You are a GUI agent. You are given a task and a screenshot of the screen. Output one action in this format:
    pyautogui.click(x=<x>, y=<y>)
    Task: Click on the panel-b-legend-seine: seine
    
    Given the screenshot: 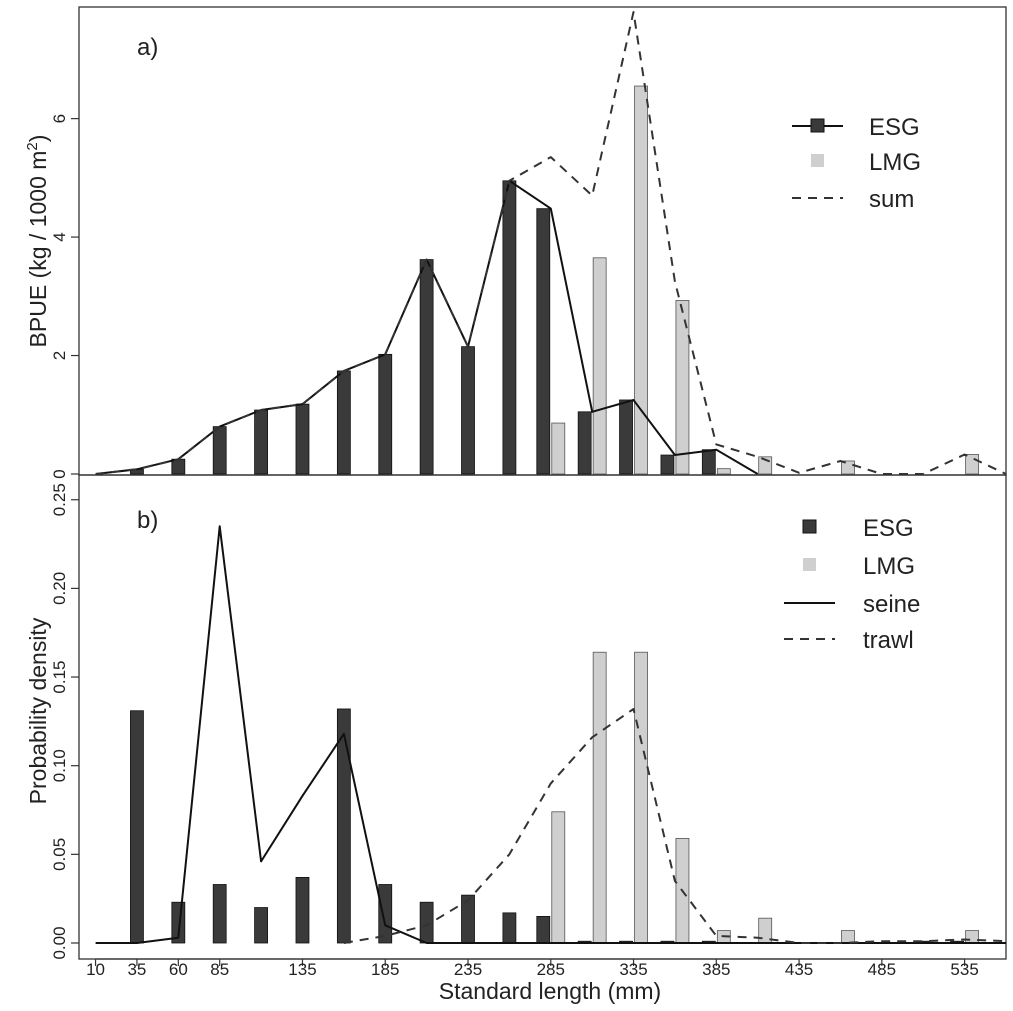 What is the action you would take?
    pyautogui.click(x=852, y=604)
    